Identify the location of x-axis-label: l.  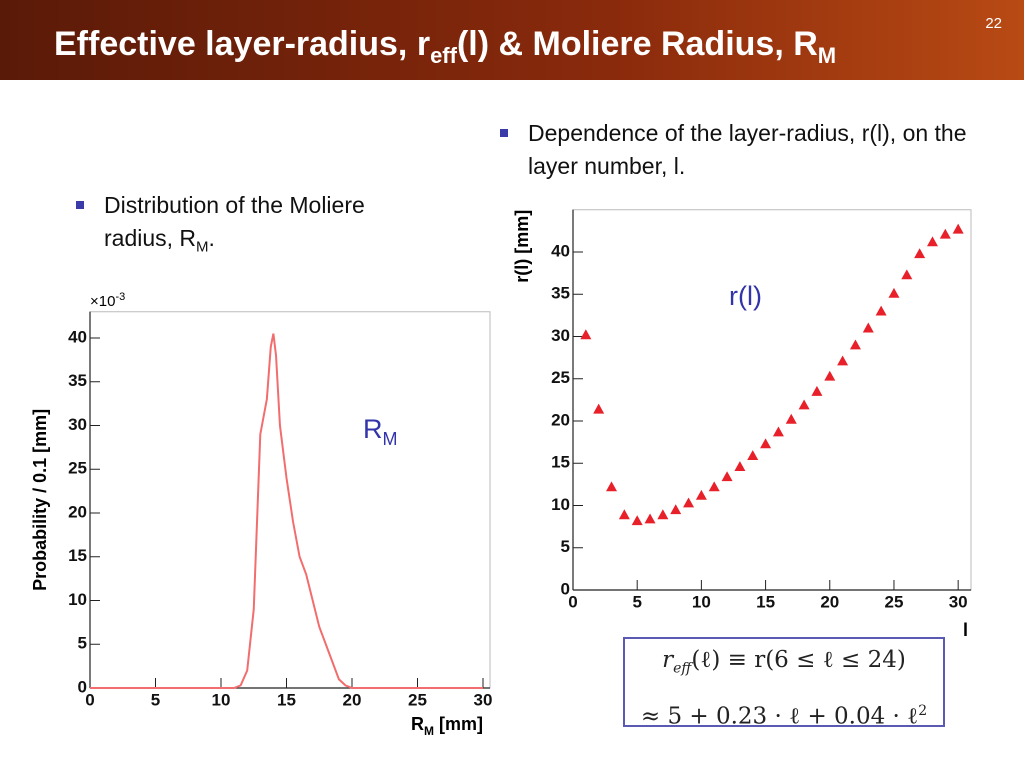
(965, 630).